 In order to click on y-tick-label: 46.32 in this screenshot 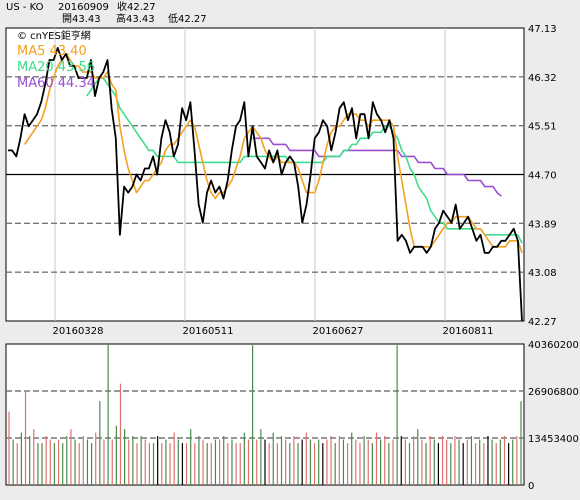, I will do `click(542, 78)`.